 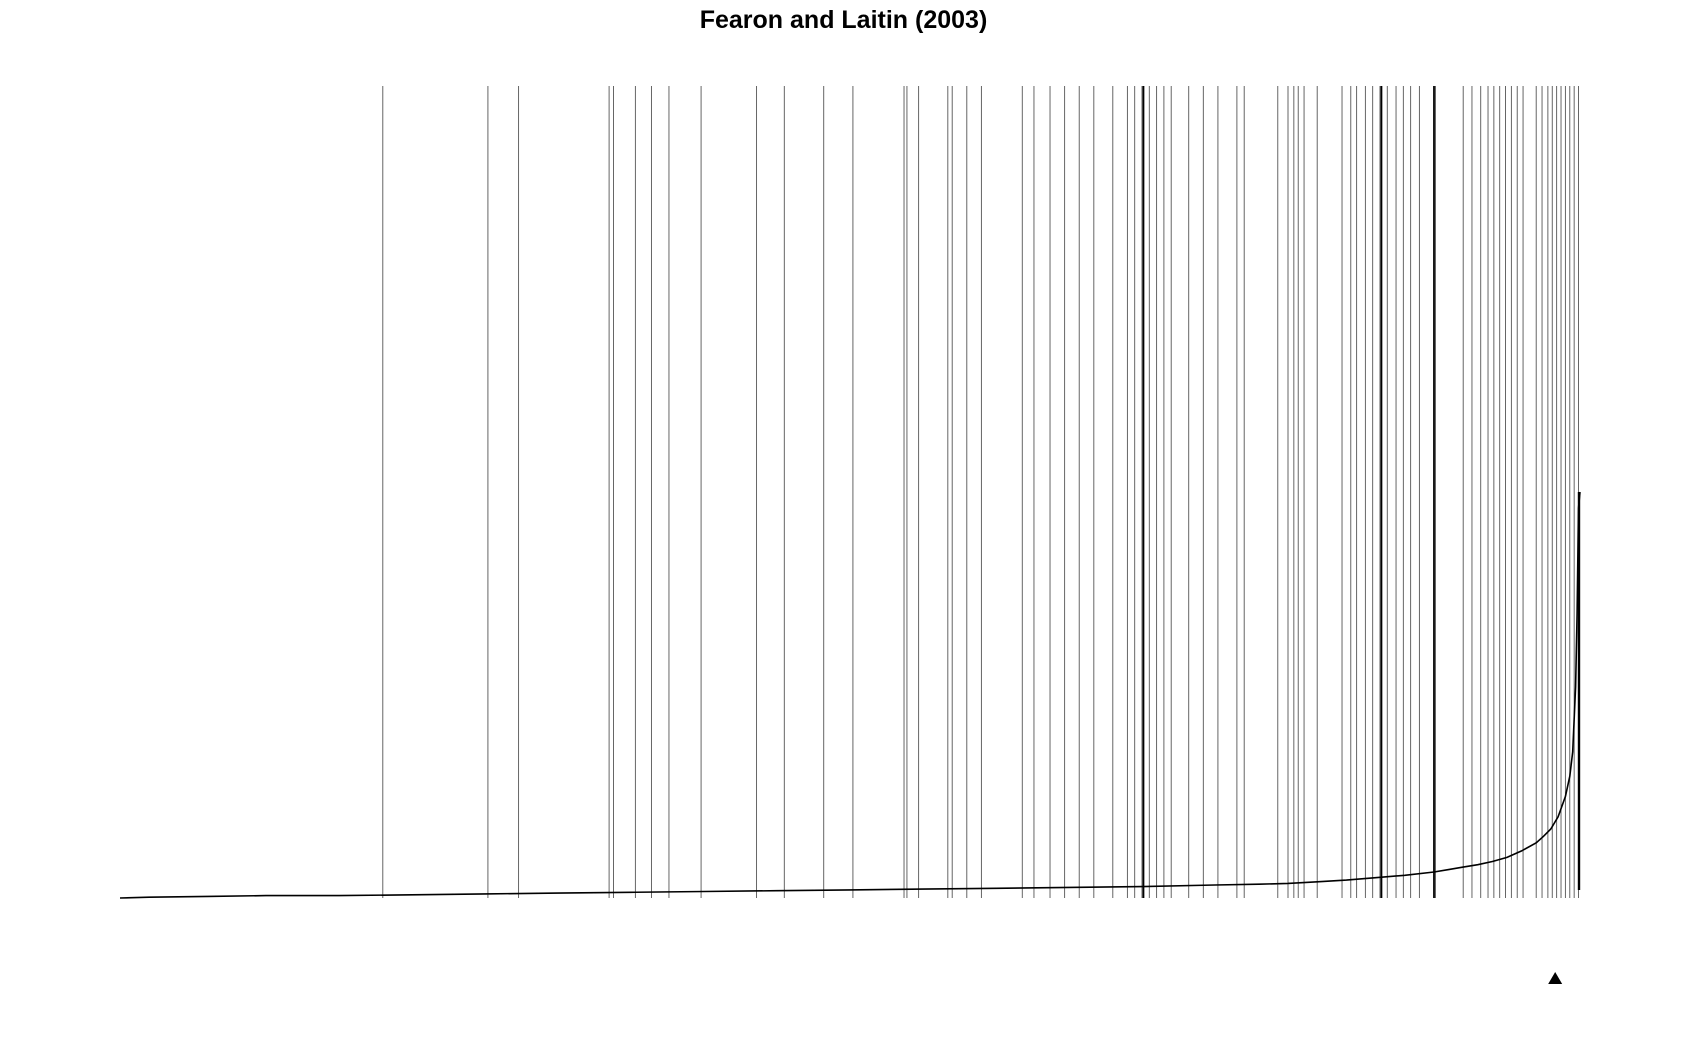 I want to click on triangle-marker-icon, so click(x=1555, y=978).